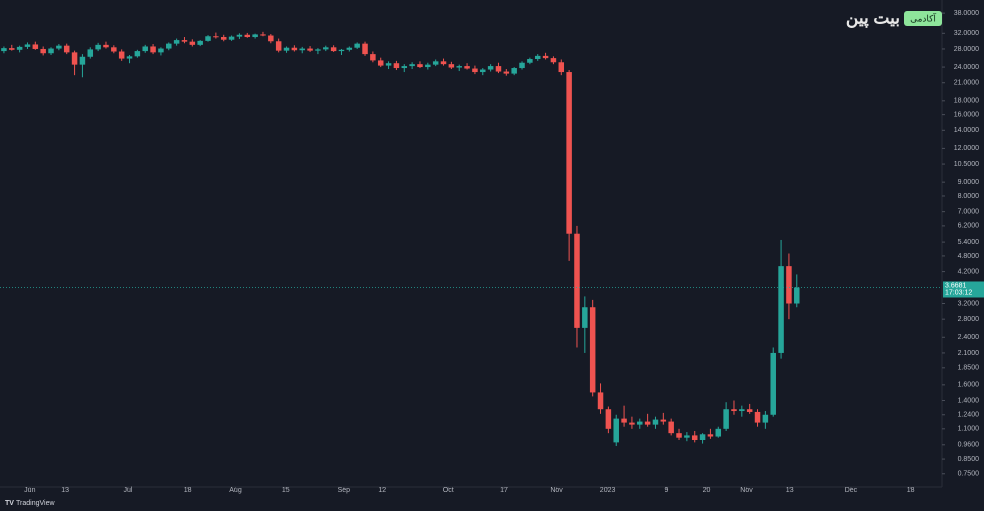 The height and width of the screenshot is (511, 984). I want to click on watermark-brand: بیت پین, so click(873, 18).